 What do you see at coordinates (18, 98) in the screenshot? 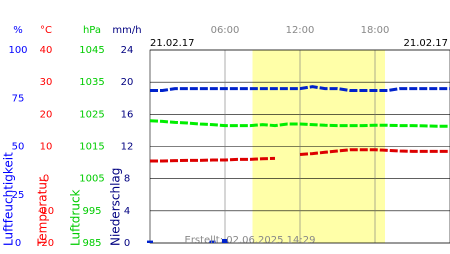
I see `y-tick-label: 75` at bounding box center [18, 98].